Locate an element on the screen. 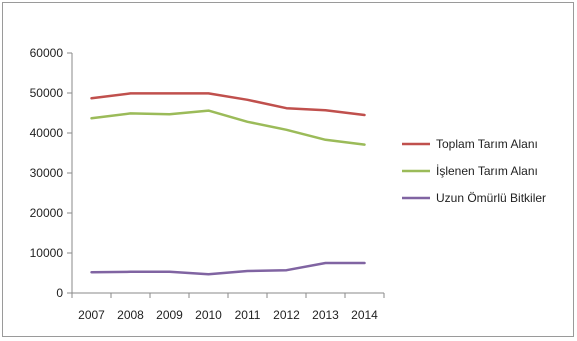  x-tick-label: 2014 is located at coordinates (364, 315).